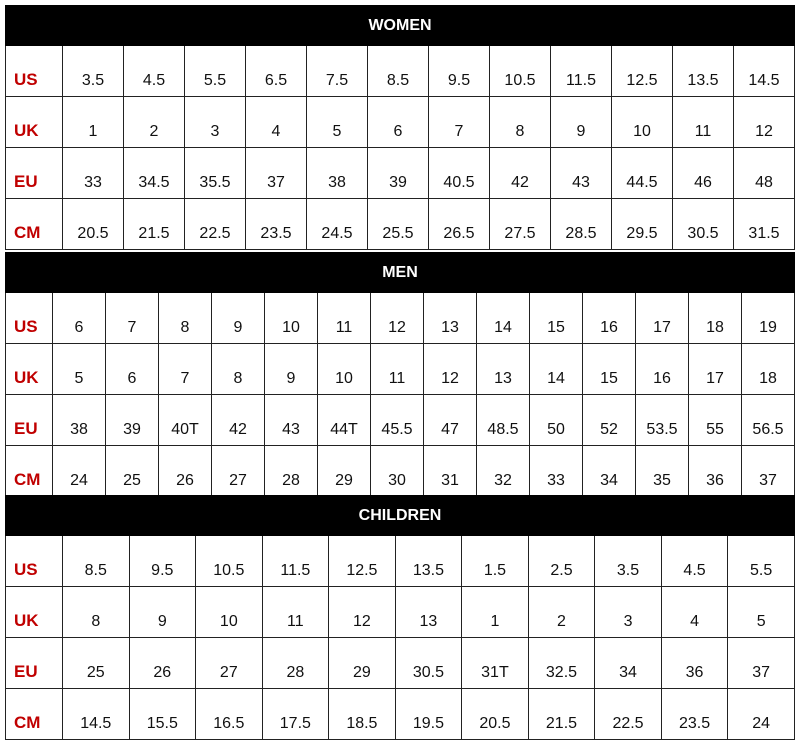  I want to click on size-cell: 19, so click(768, 318).